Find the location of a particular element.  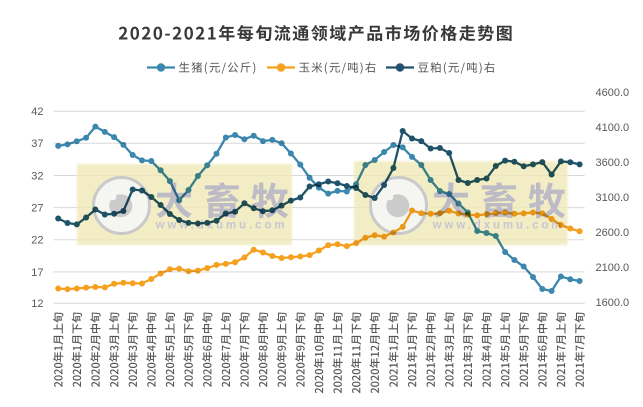

svg-text: 42 is located at coordinates (37, 112).